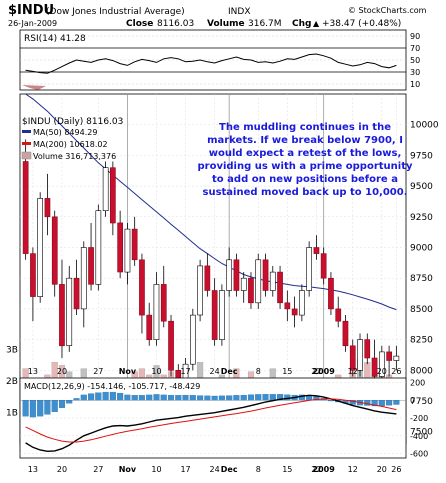  Describe the element at coordinates (305, 127) in the screenshot. I see `annotation-line: The muddling continues in the` at that location.